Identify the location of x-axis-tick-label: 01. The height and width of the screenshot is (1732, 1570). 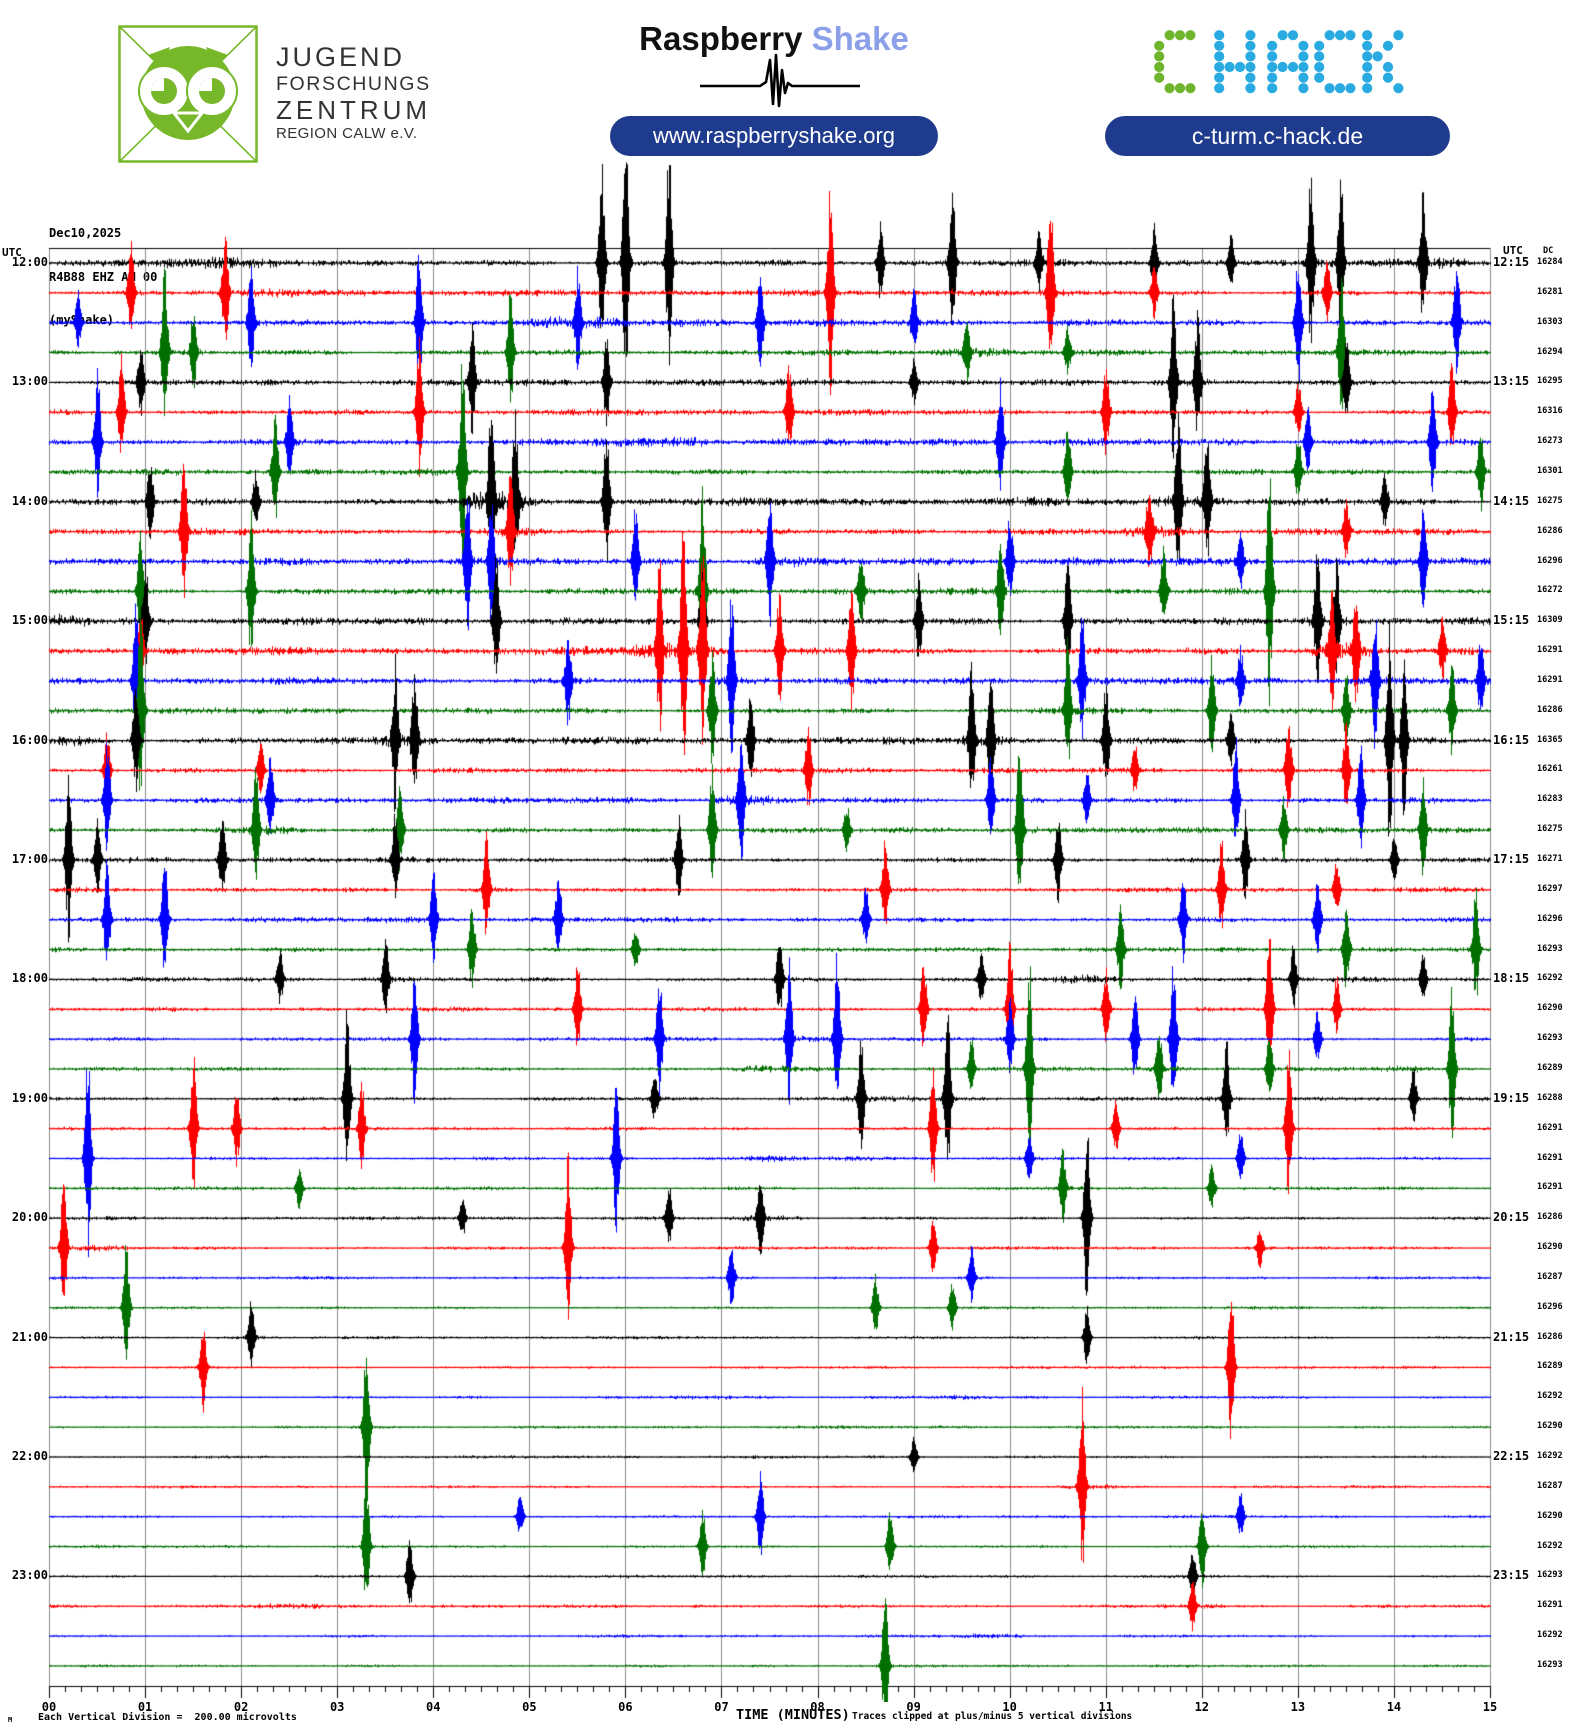
(145, 1707).